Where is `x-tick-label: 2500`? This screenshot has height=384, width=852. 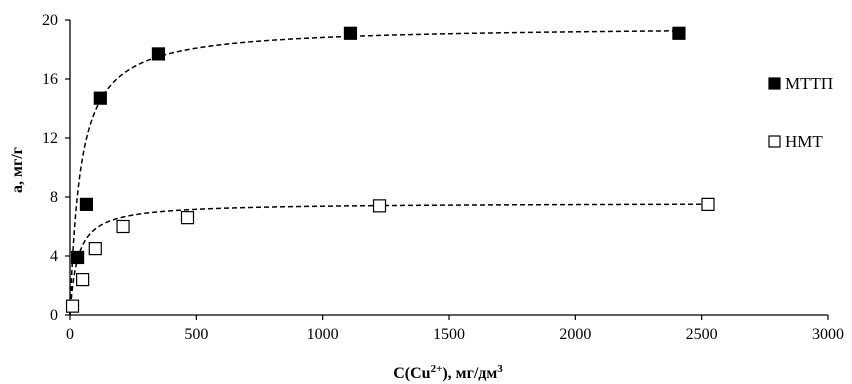 x-tick-label: 2500 is located at coordinates (702, 334).